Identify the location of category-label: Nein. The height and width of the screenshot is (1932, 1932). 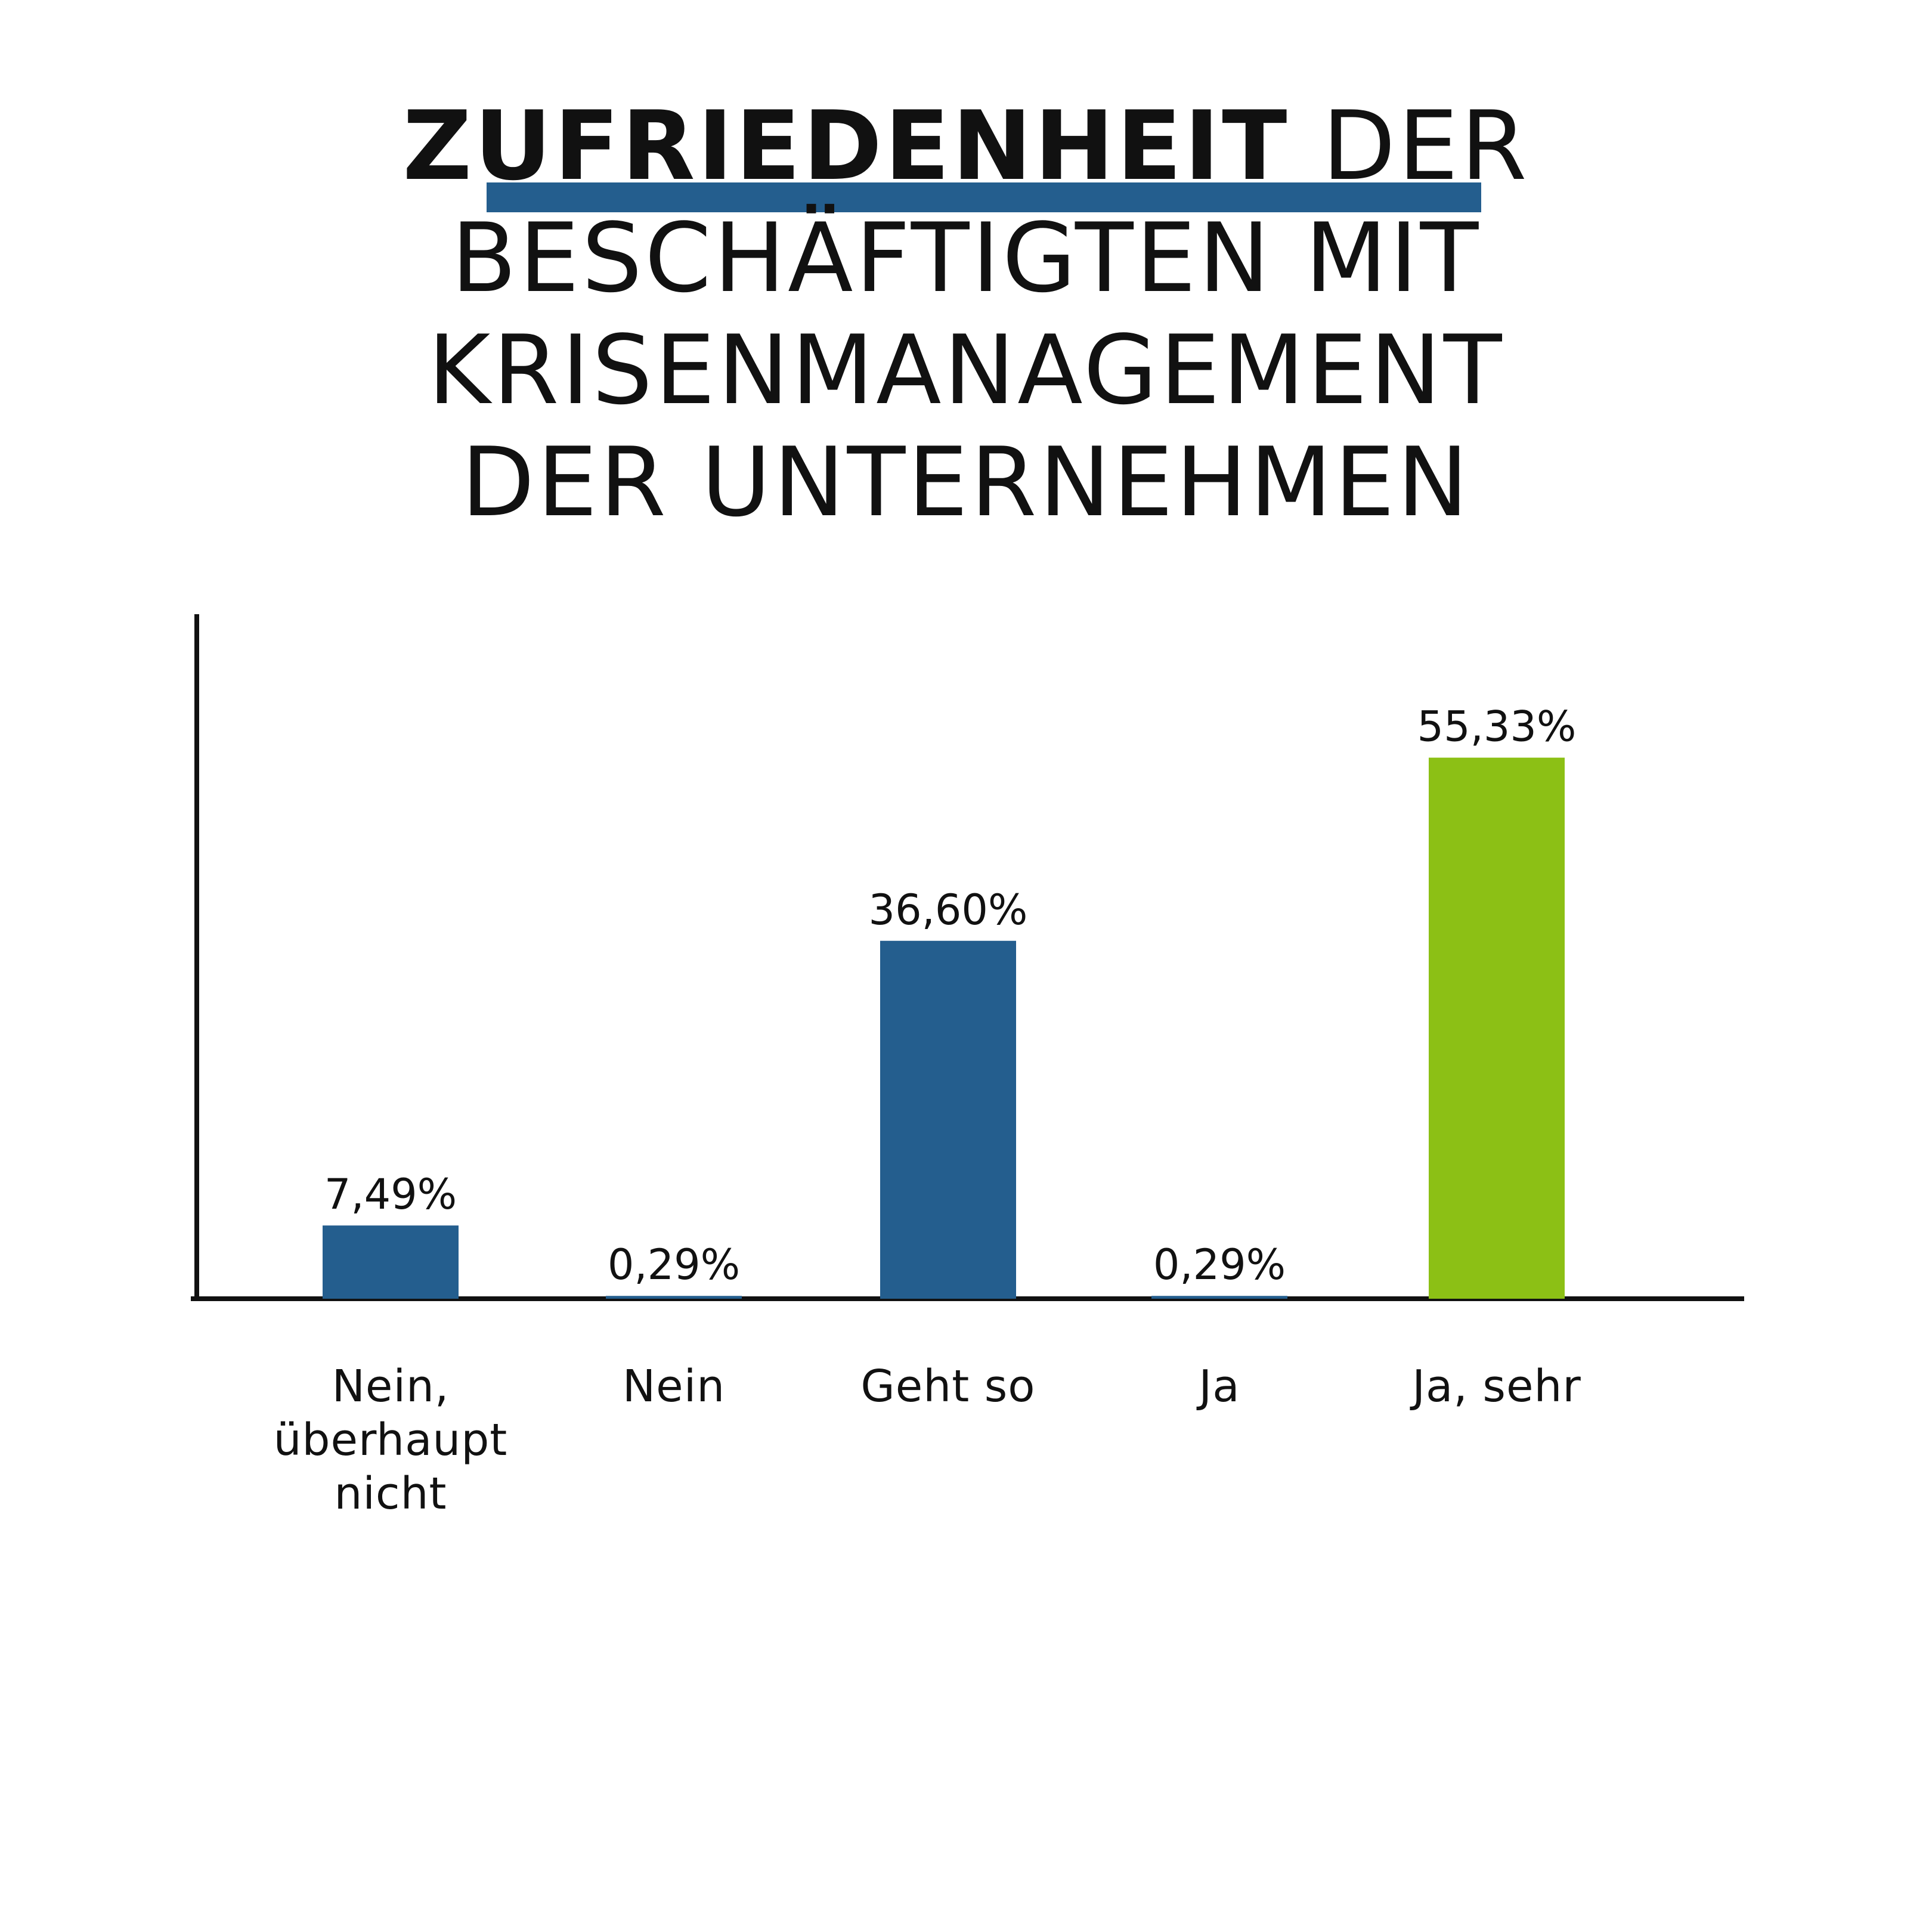
(674, 1387).